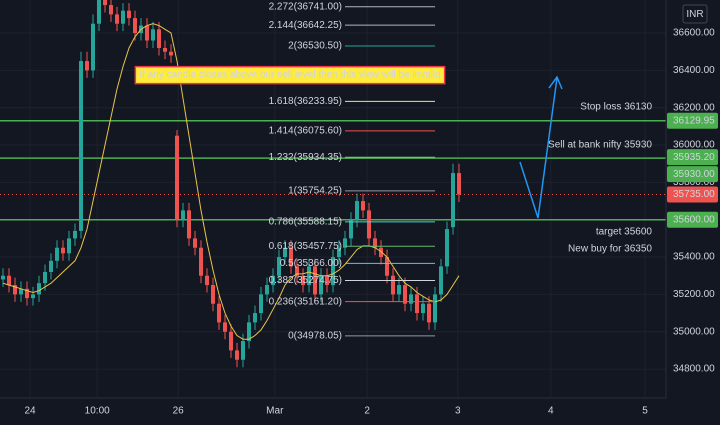 This screenshot has width=720, height=425. What do you see at coordinates (305, 246) in the screenshot?
I see `fib-label: 0.618(35457.75)` at bounding box center [305, 246].